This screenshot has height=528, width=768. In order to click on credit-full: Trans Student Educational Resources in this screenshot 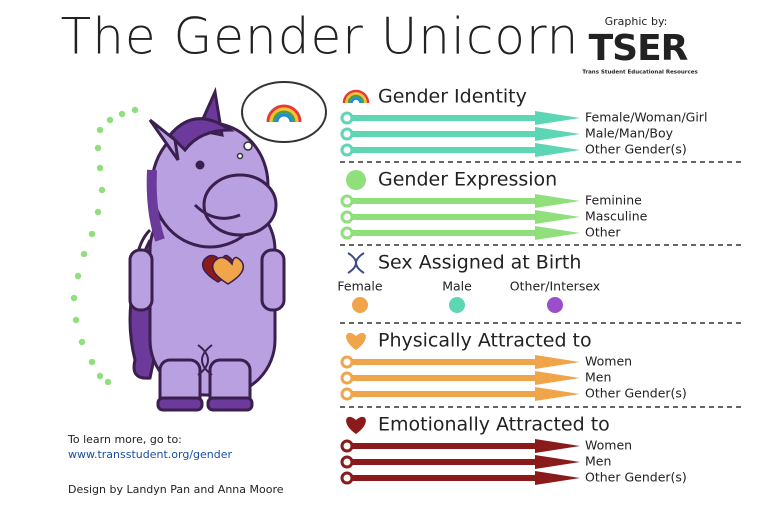, I will do `click(640, 73)`.